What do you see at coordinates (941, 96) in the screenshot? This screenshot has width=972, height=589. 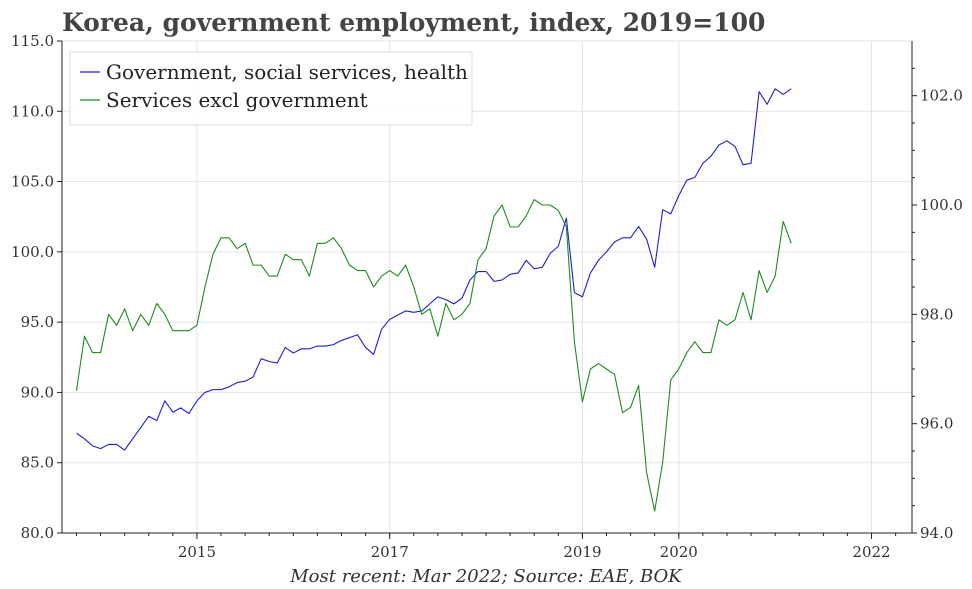 I see `right-tick-label: 102.0` at bounding box center [941, 96].